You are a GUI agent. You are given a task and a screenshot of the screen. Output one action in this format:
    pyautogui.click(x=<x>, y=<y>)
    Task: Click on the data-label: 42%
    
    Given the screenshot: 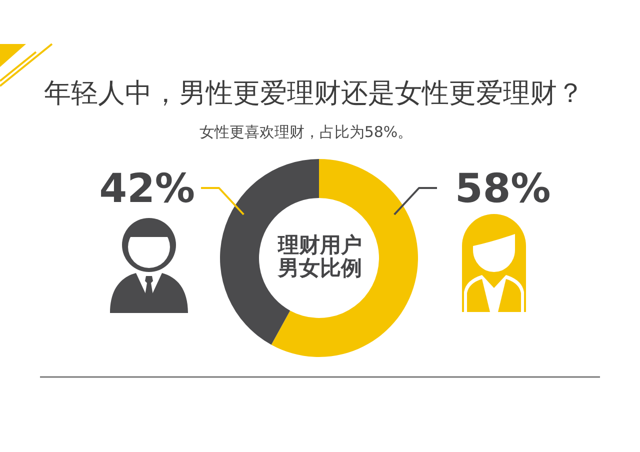 What is the action you would take?
    pyautogui.click(x=147, y=189)
    